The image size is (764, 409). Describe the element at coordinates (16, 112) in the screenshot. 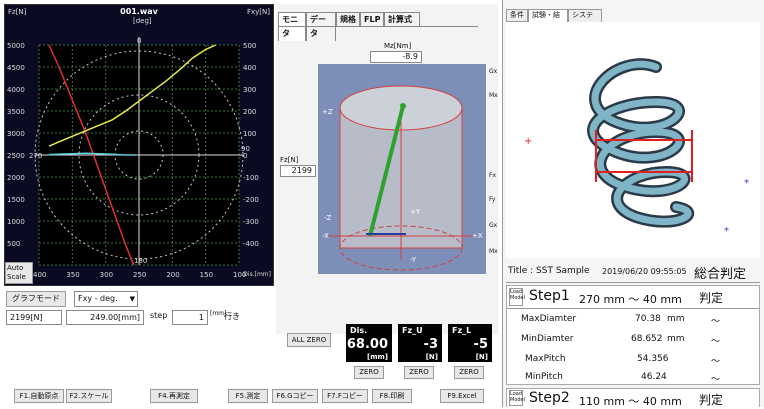

I see `left-tick-label: 3500` at that location.